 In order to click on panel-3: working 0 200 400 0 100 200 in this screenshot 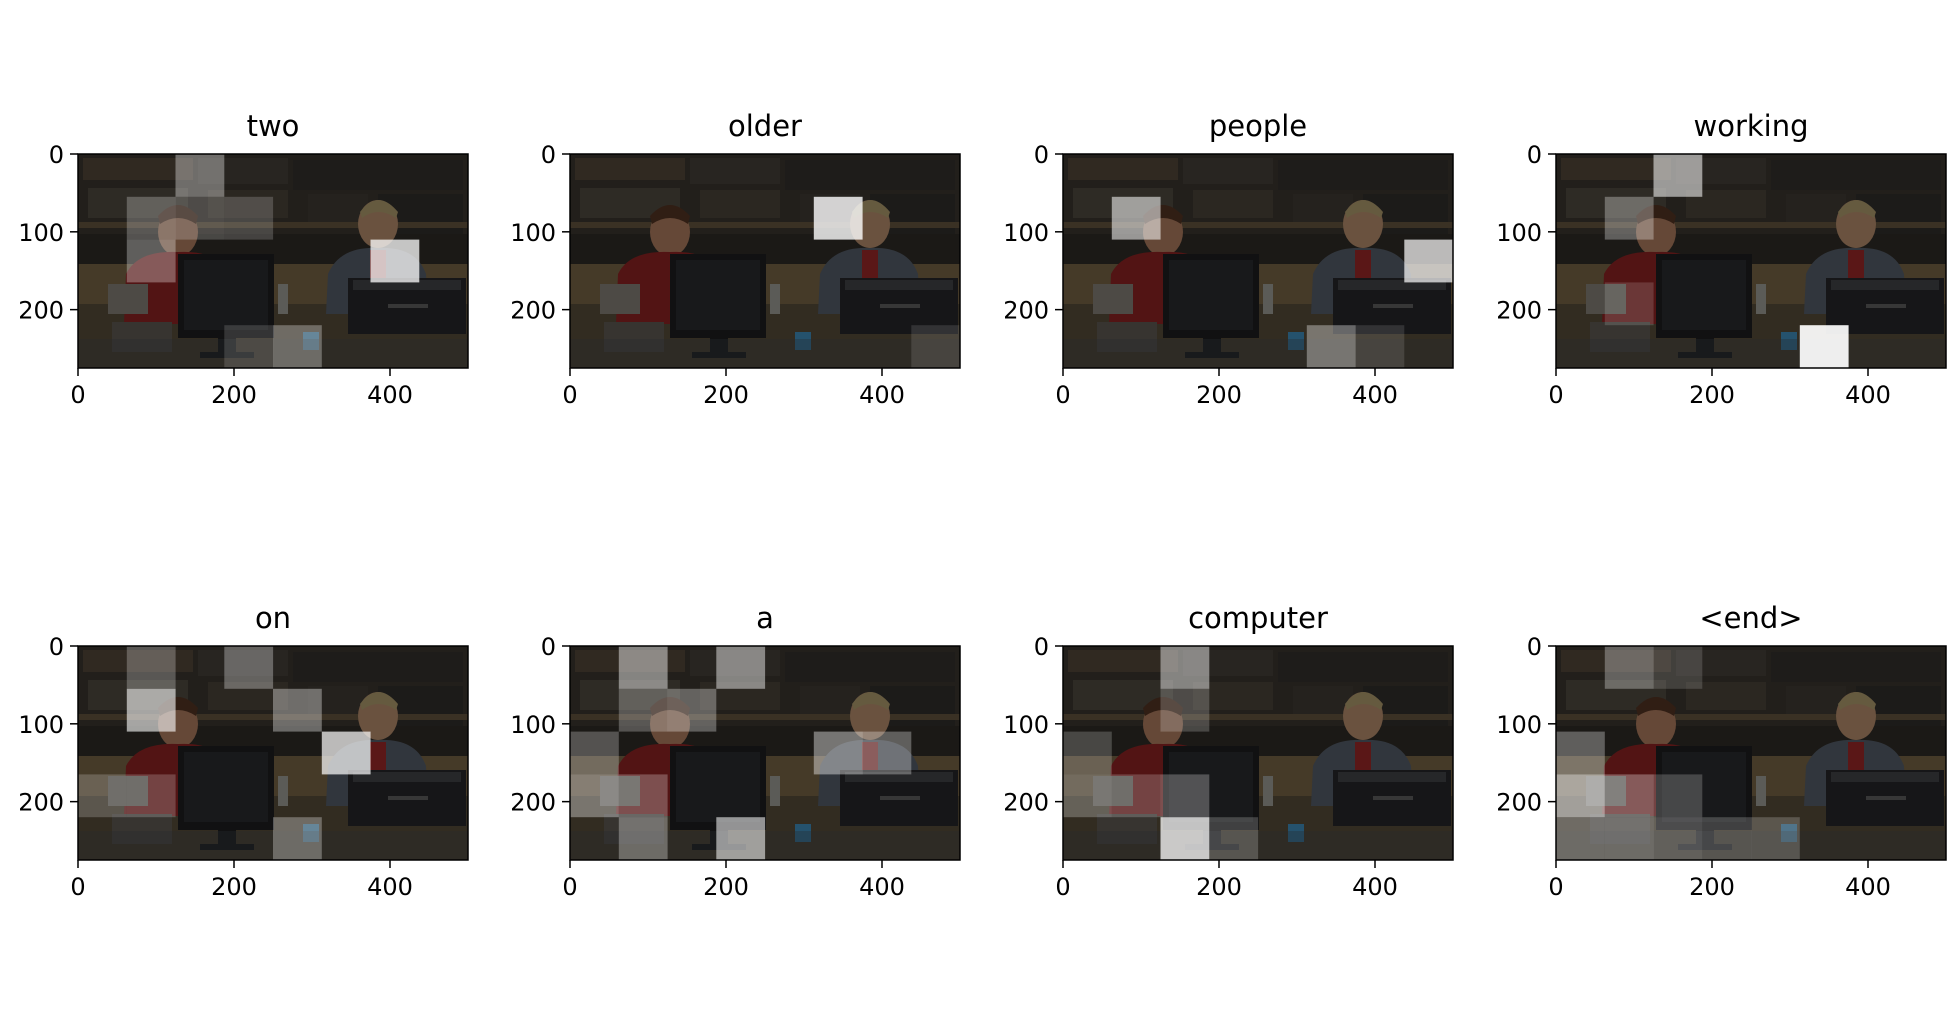, I will do `click(1721, 259)`.